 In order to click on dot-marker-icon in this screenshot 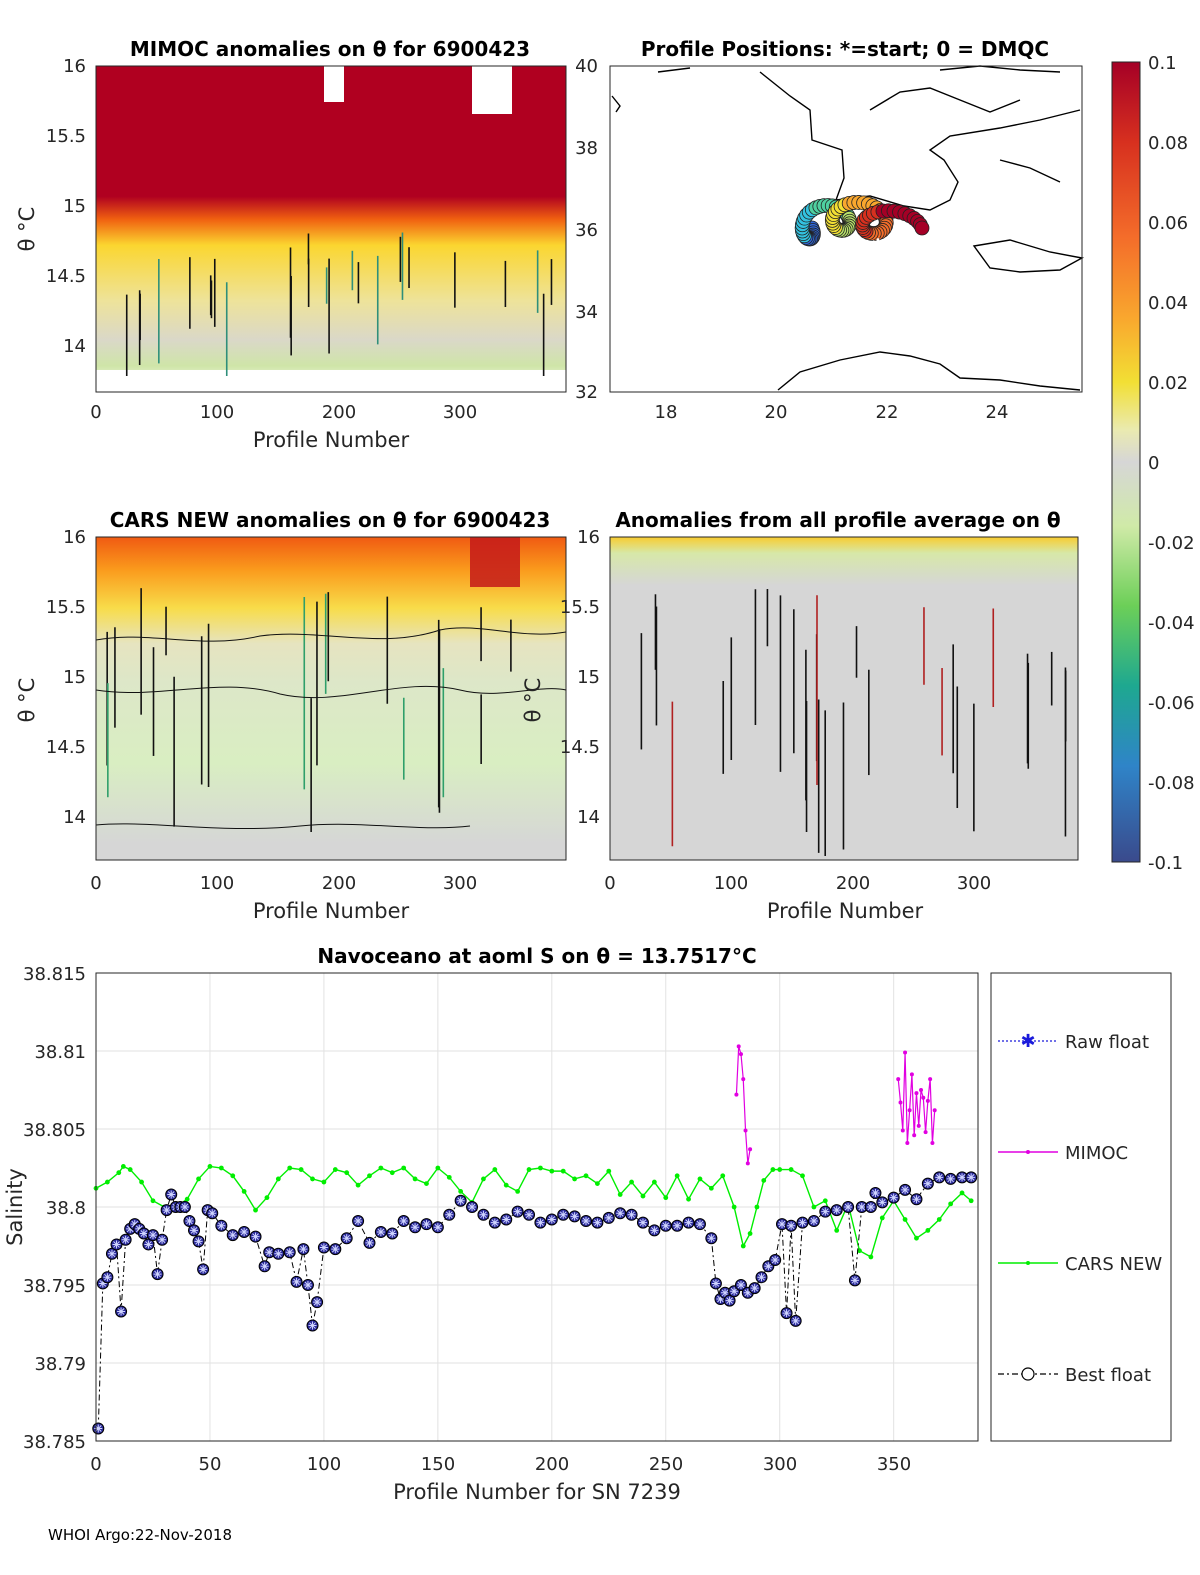, I will do `click(1028, 1152)`.